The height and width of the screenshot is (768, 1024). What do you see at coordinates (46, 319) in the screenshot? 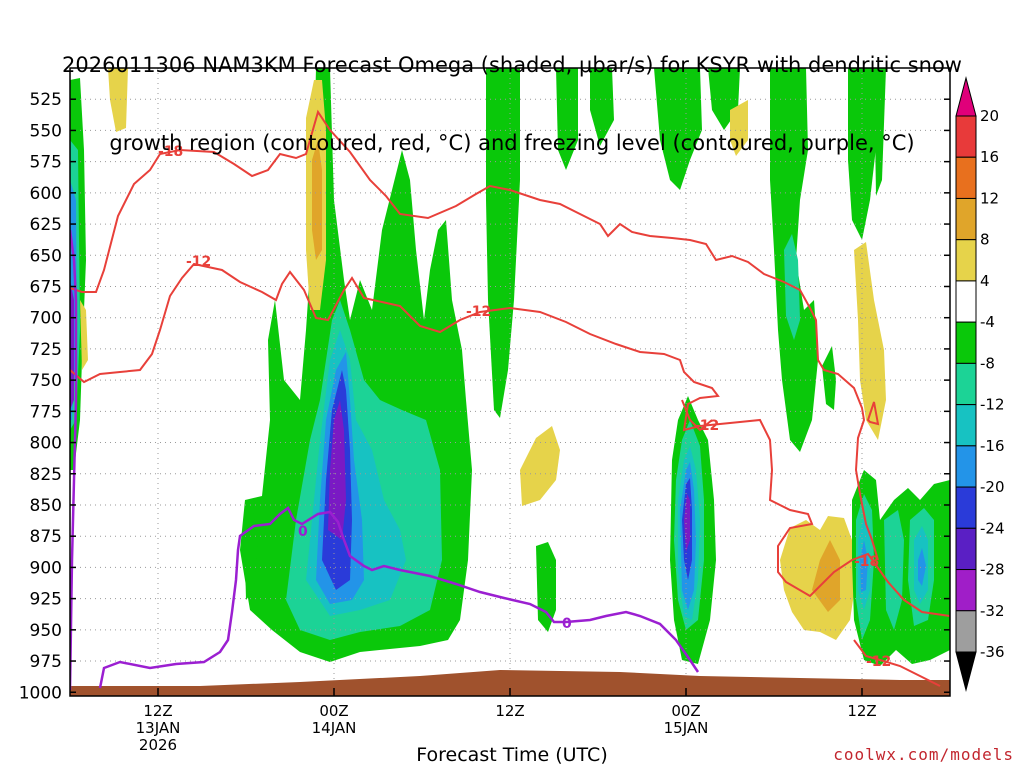
I see `y-tick-label: 700` at bounding box center [46, 319].